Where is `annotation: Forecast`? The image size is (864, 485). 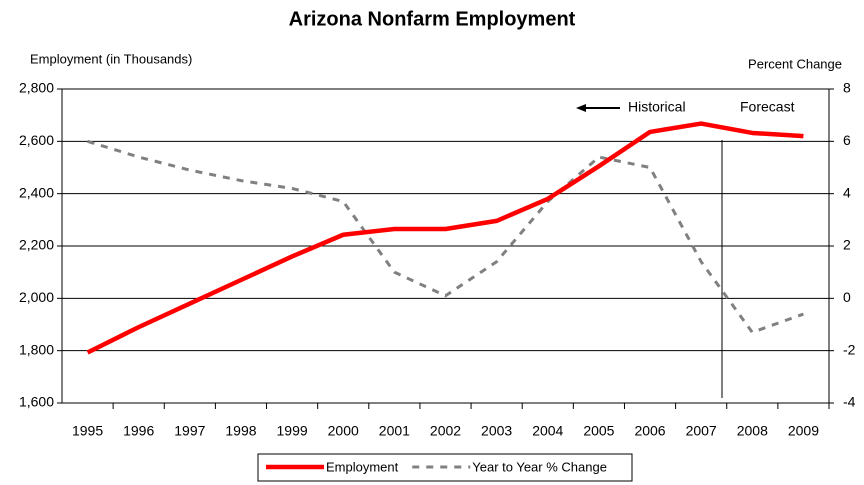
annotation: Forecast is located at coordinates (767, 107).